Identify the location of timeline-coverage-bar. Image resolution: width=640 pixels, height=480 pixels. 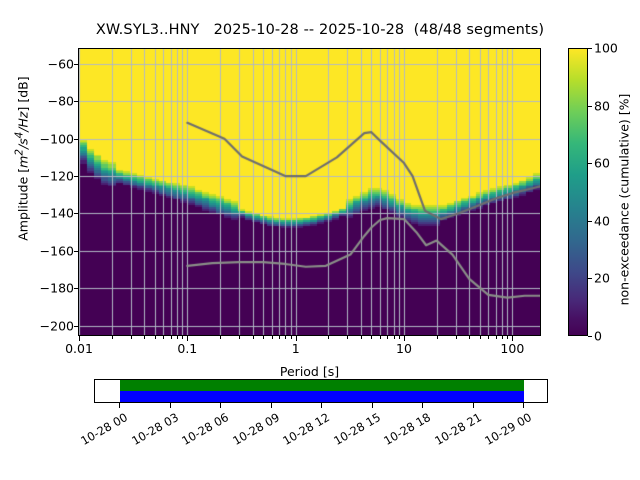
(322, 396).